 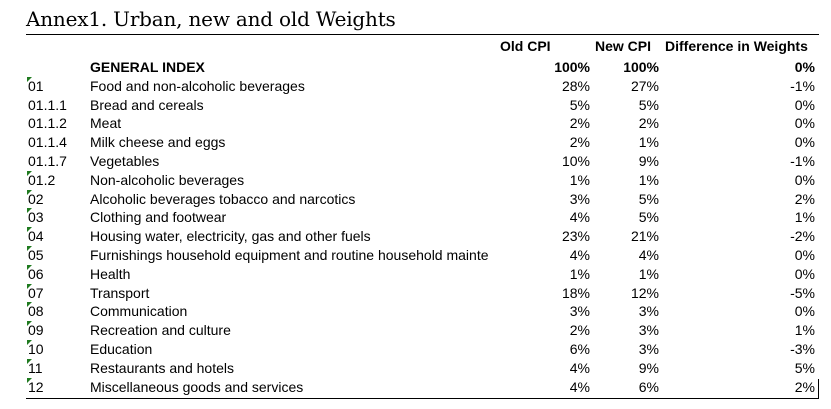 What do you see at coordinates (644, 292) in the screenshot?
I see `row-new-cpi: 12%` at bounding box center [644, 292].